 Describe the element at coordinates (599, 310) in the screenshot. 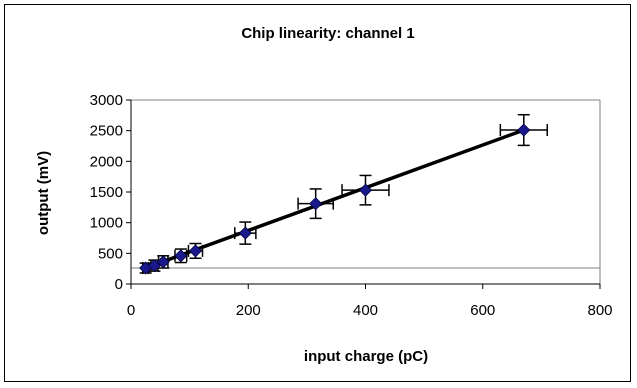

I see `x-tick-label: 800` at that location.